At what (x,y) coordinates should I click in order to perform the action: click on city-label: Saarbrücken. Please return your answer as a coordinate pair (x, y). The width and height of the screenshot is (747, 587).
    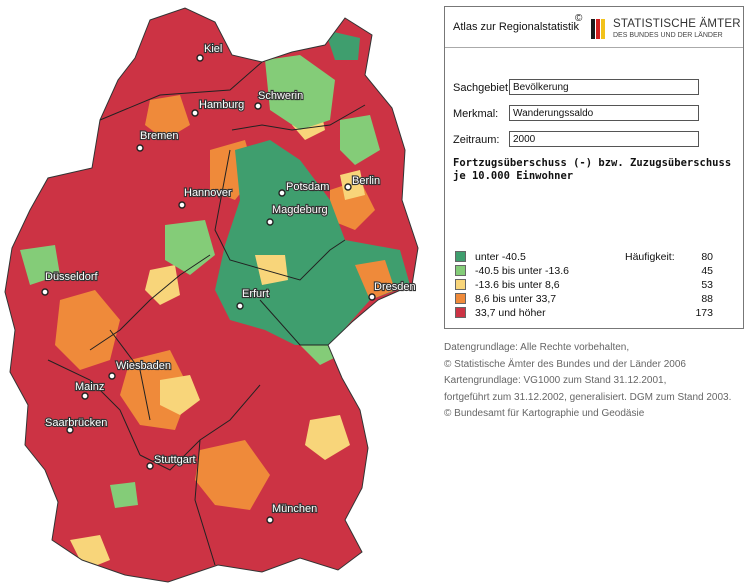
    Looking at the image, I should click on (76, 423).